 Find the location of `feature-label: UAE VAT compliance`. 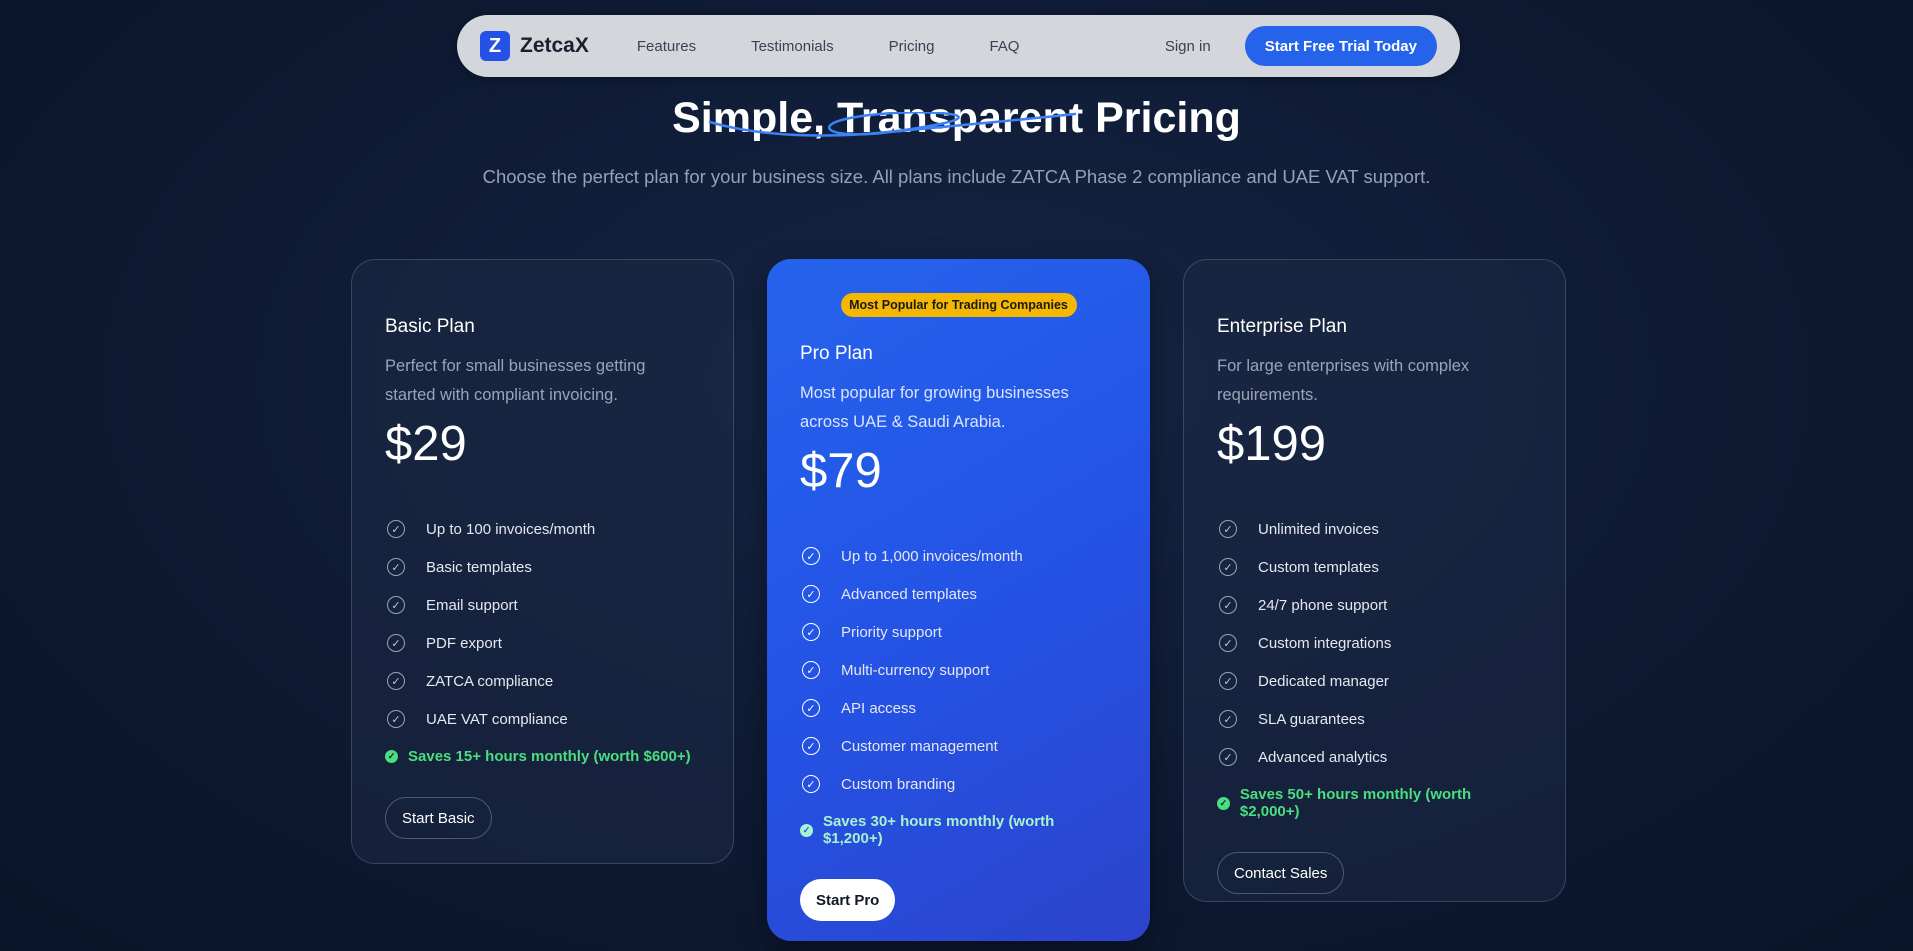

feature-label: UAE VAT compliance is located at coordinates (497, 719).